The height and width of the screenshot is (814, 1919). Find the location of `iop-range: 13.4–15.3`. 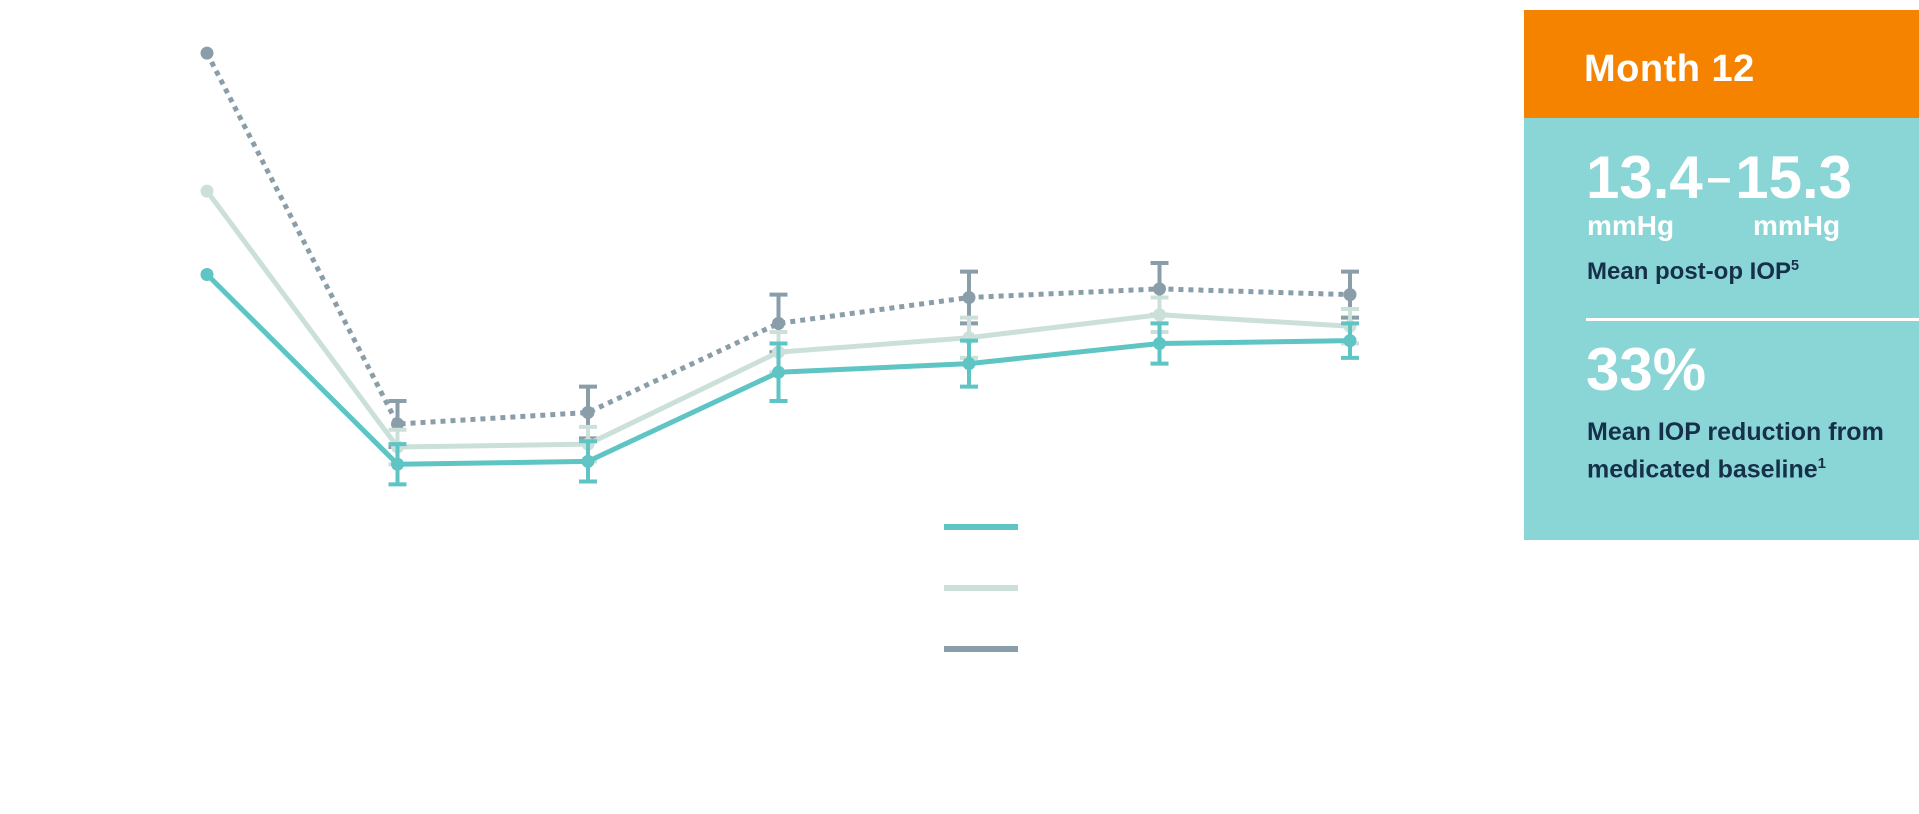

iop-range: 13.4–15.3 is located at coordinates (1719, 178).